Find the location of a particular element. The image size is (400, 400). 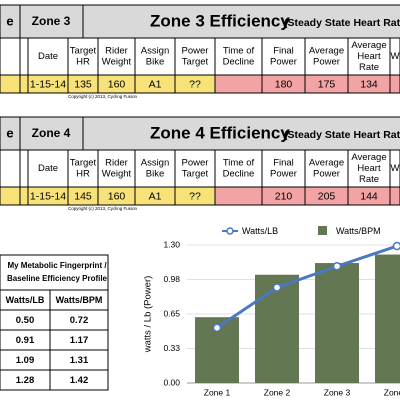

cell-value: 180 is located at coordinates (284, 84).